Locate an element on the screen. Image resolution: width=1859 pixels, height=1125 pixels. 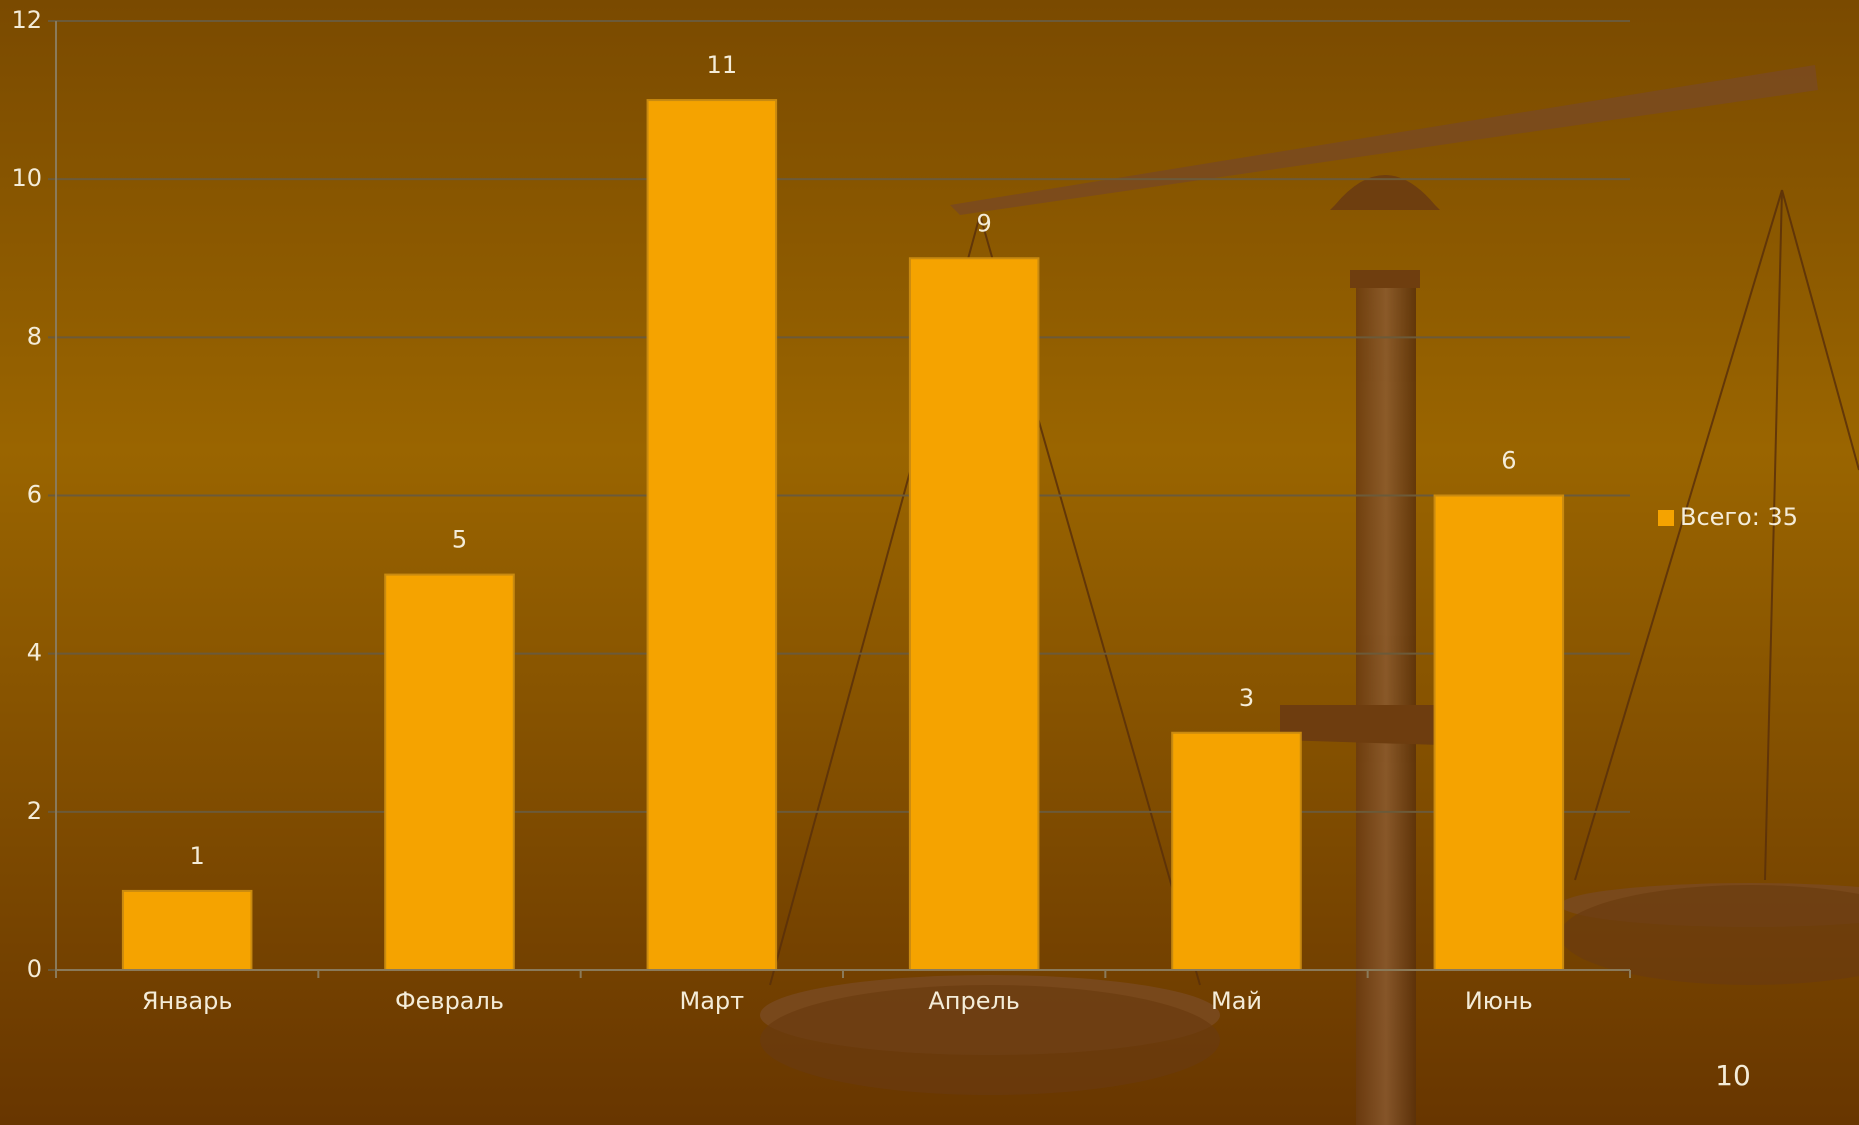
y-tick-label: 10 is located at coordinates (26, 178).